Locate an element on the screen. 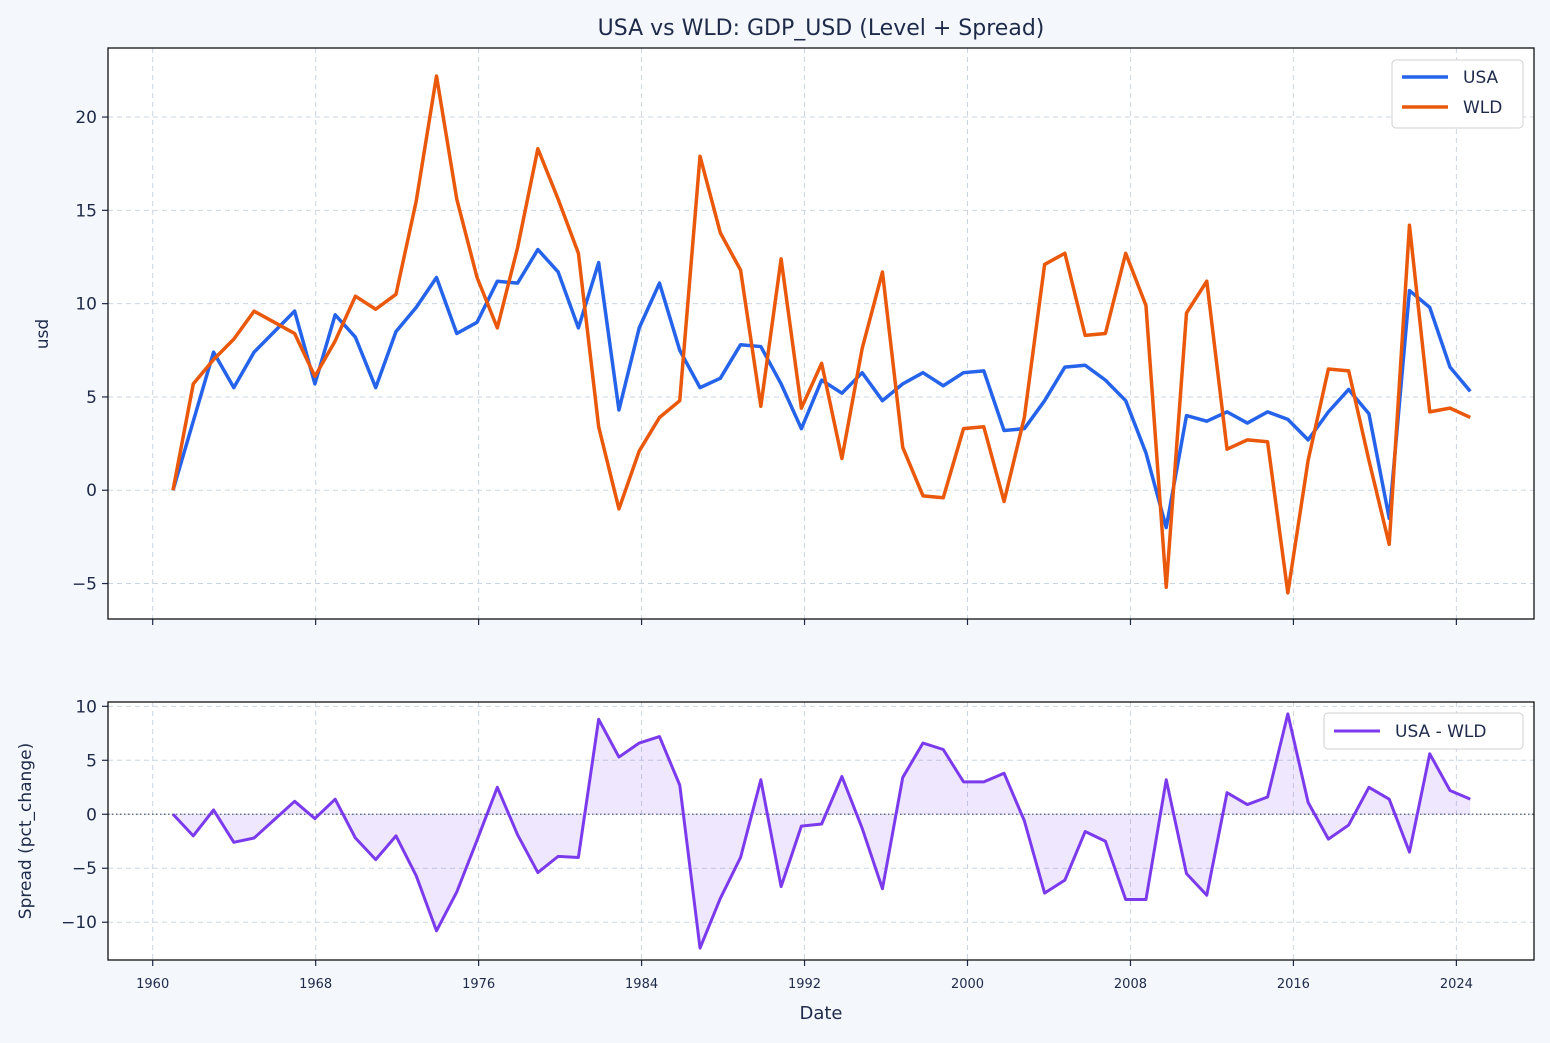 The width and height of the screenshot is (1550, 1043). legend-label: USA is located at coordinates (1481, 78).